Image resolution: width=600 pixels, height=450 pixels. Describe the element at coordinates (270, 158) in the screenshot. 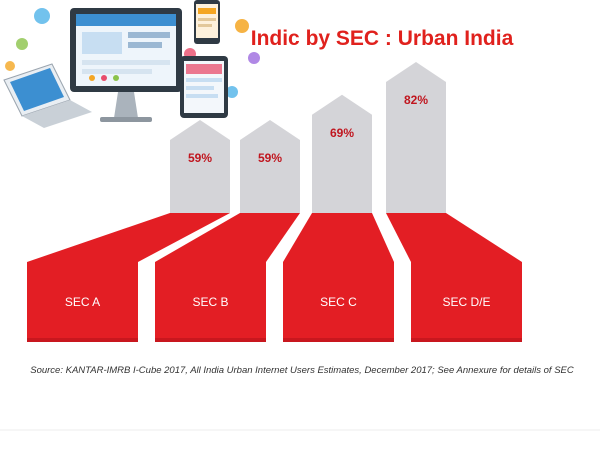

I see `value-label-2: 59%` at that location.